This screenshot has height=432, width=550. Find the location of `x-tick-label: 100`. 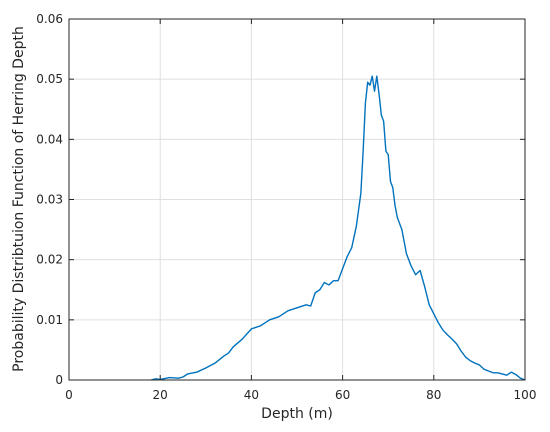

x-tick-label: 100 is located at coordinates (525, 395).